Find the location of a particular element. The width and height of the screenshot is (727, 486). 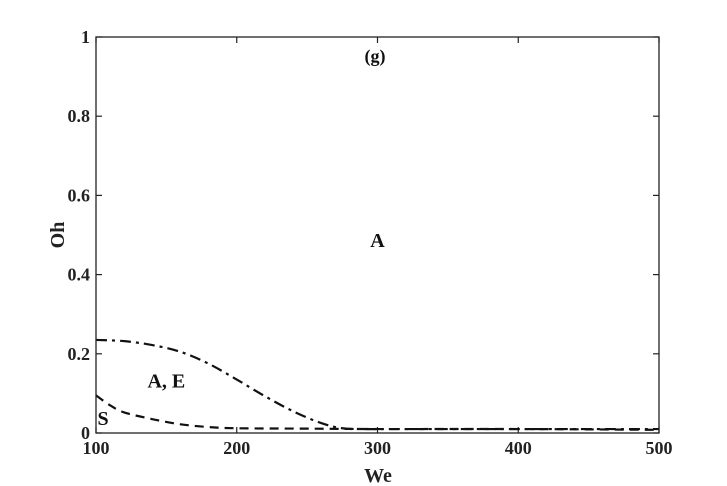

x-tick-label: 300 is located at coordinates (377, 448).